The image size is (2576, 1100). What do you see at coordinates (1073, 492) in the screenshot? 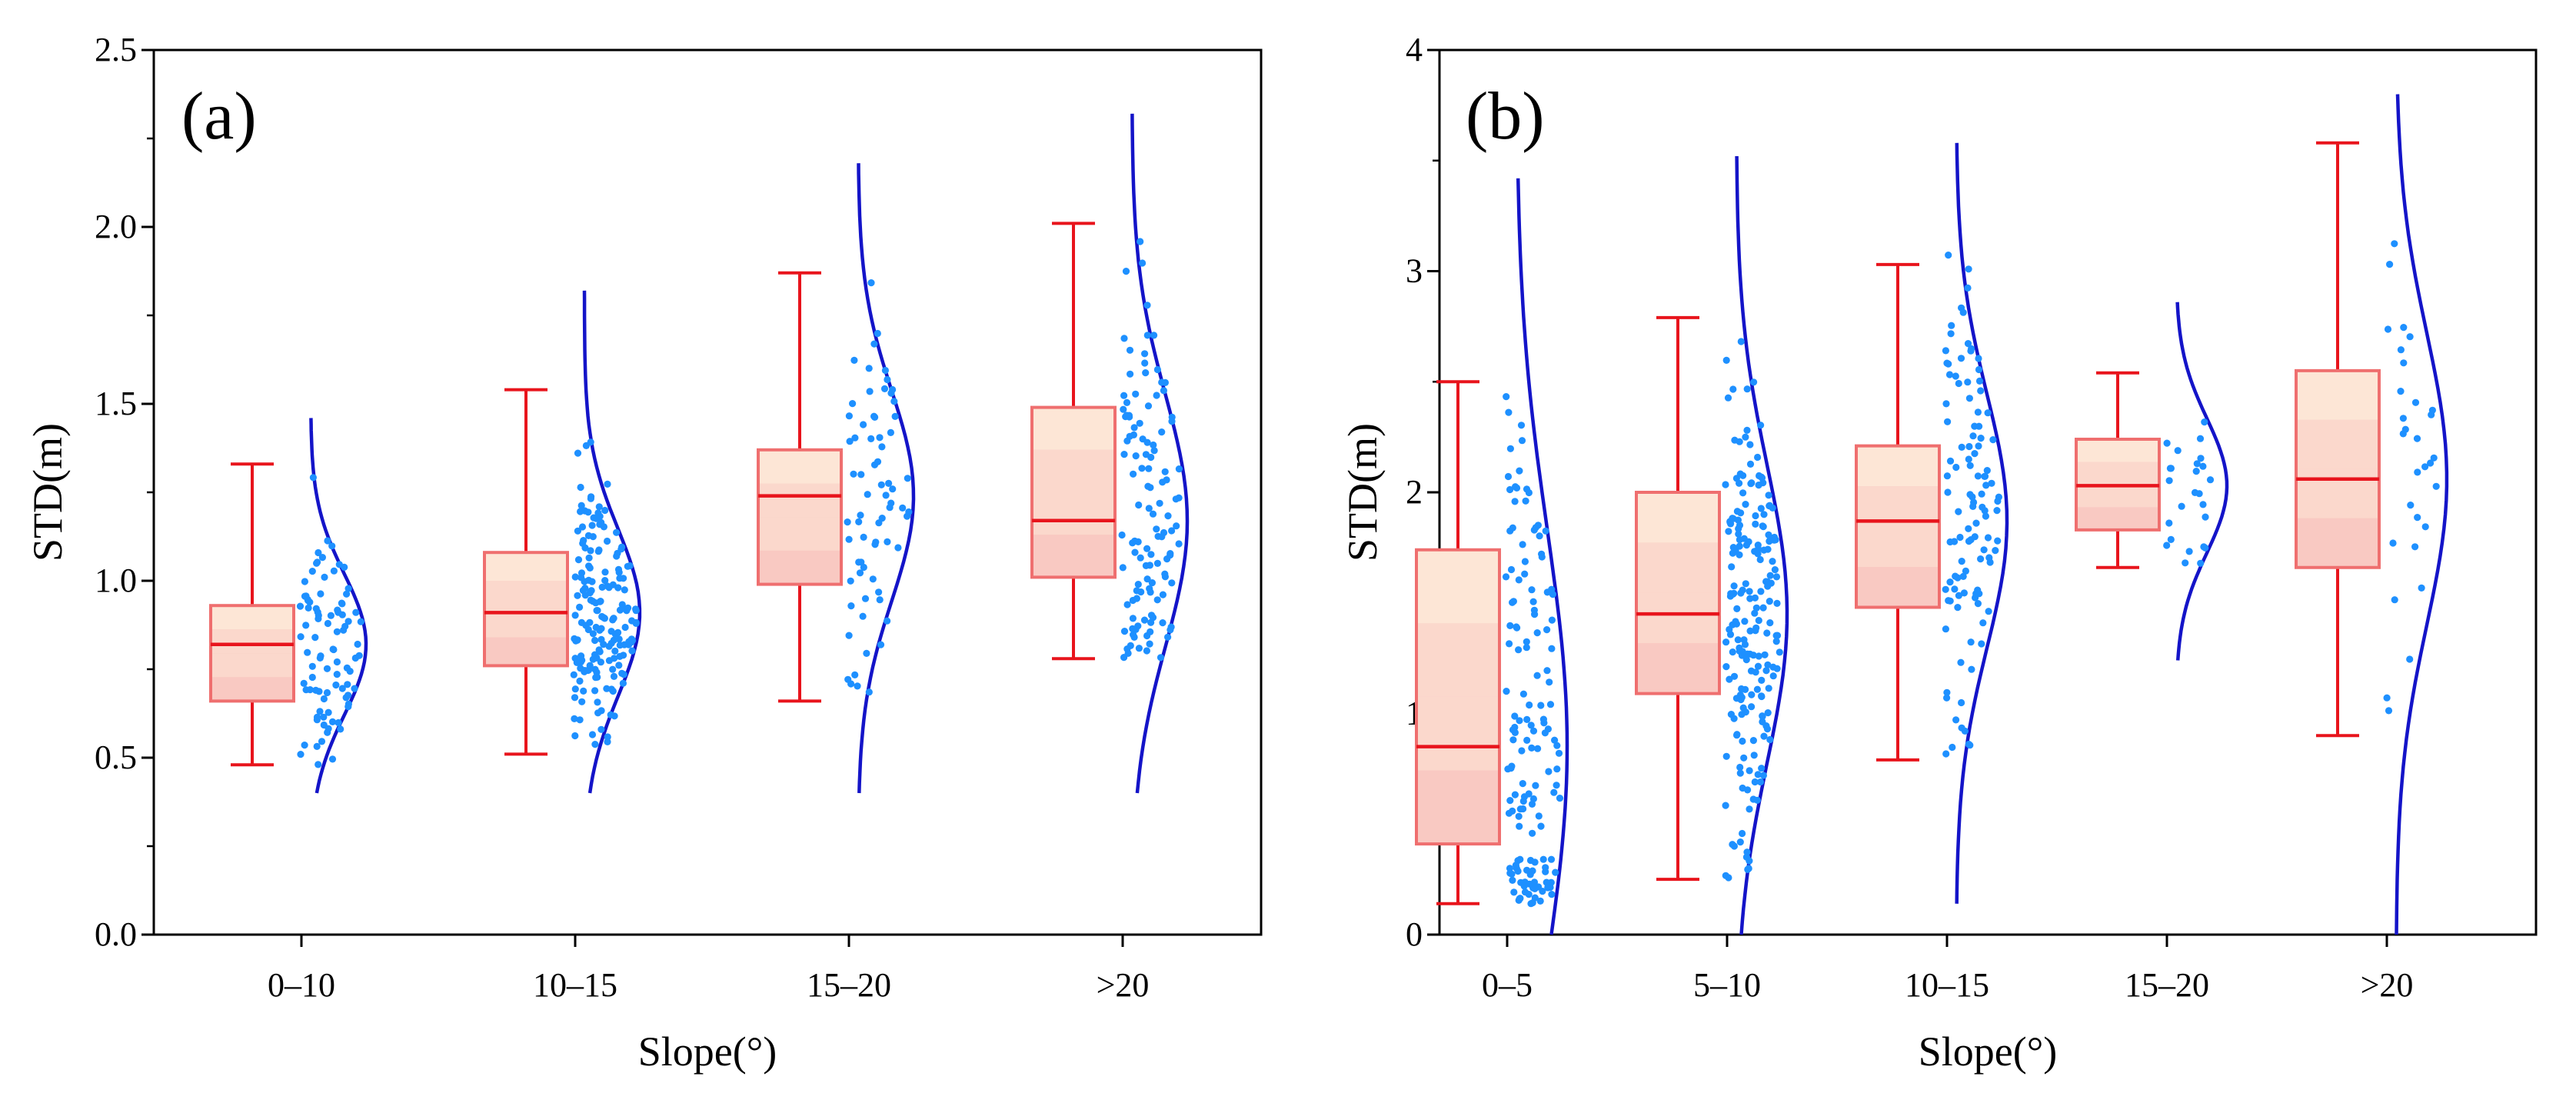
I see `box-outline` at bounding box center [1073, 492].